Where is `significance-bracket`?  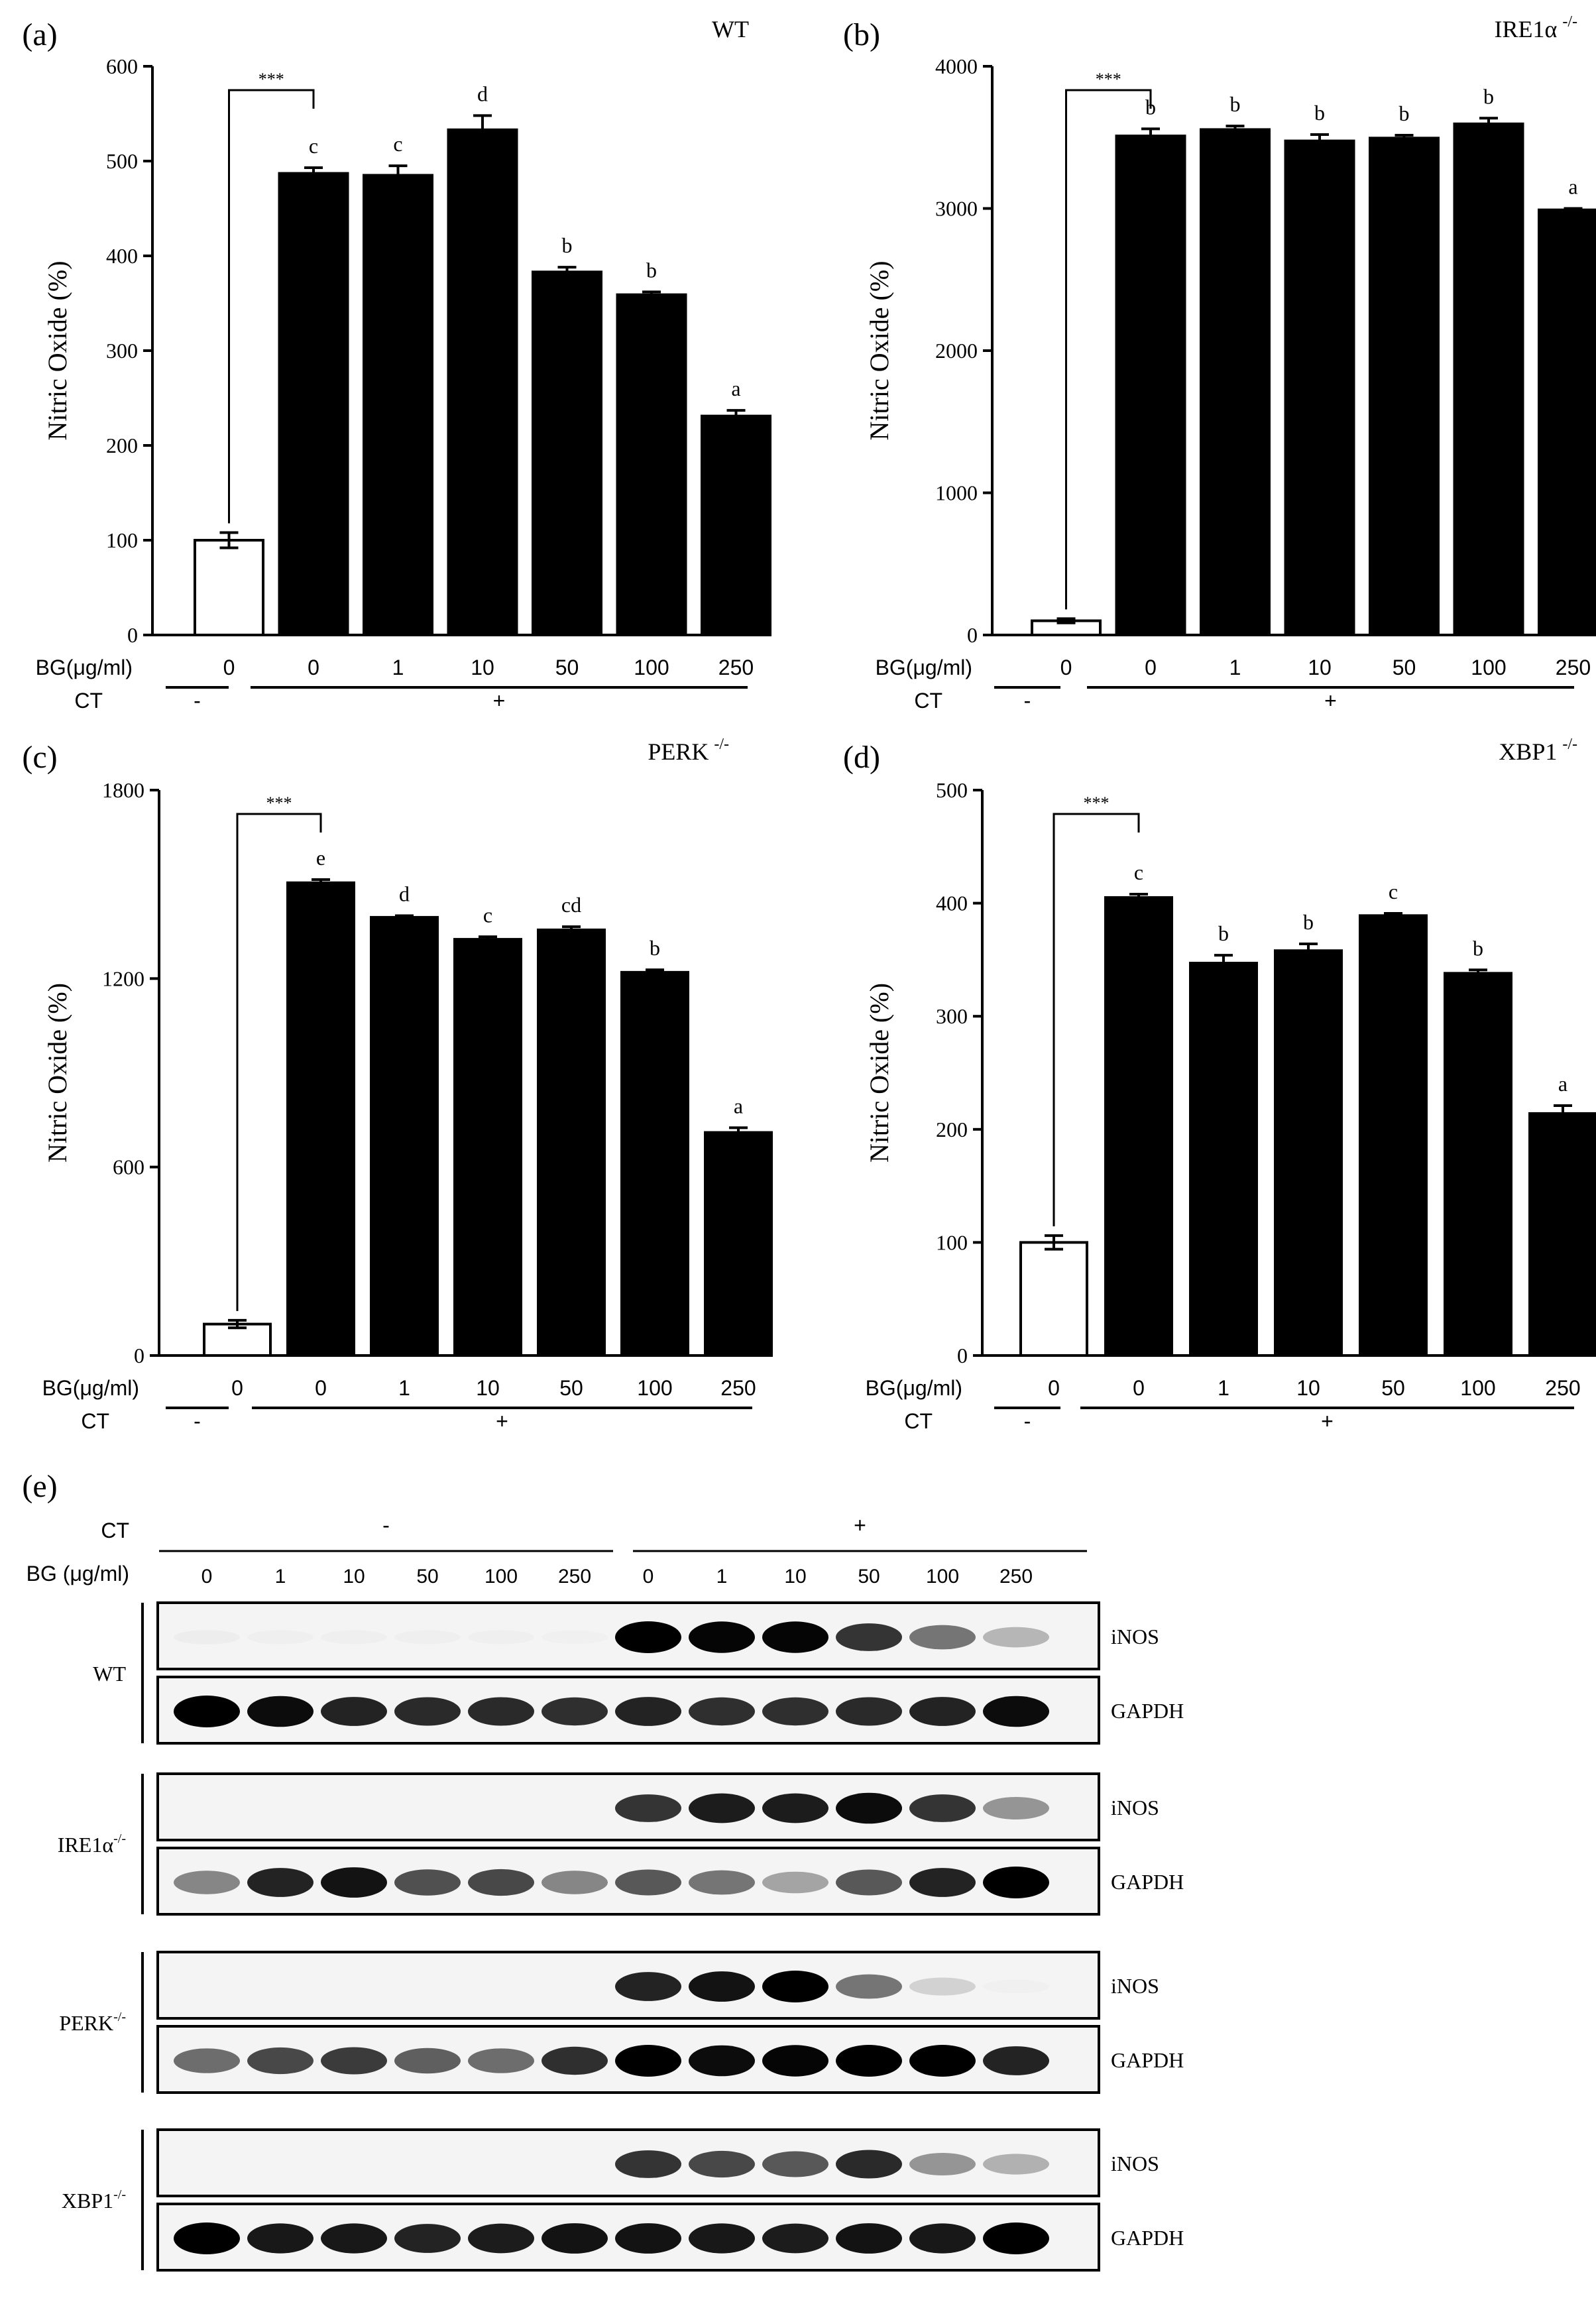 significance-bracket is located at coordinates (1108, 349).